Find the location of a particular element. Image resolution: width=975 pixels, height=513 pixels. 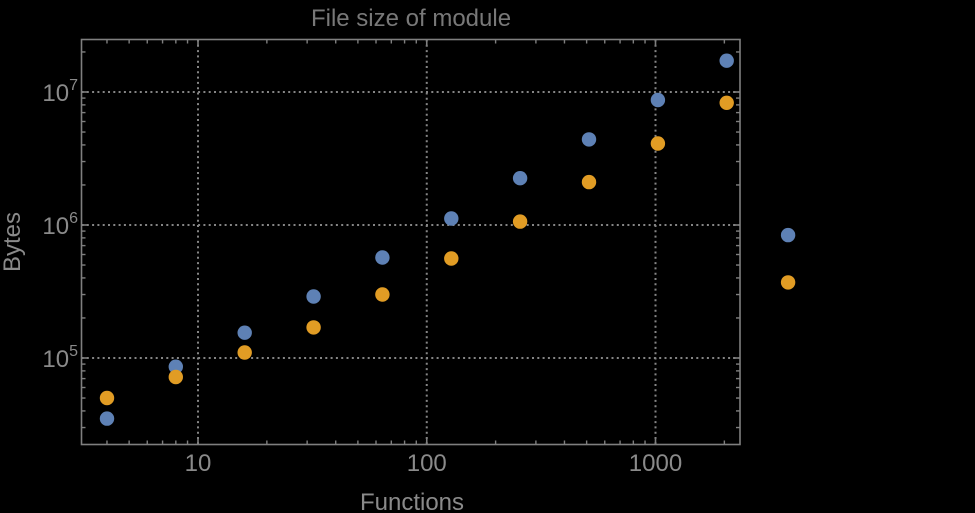

y-tick-label: 10⁵ is located at coordinates (60, 358).